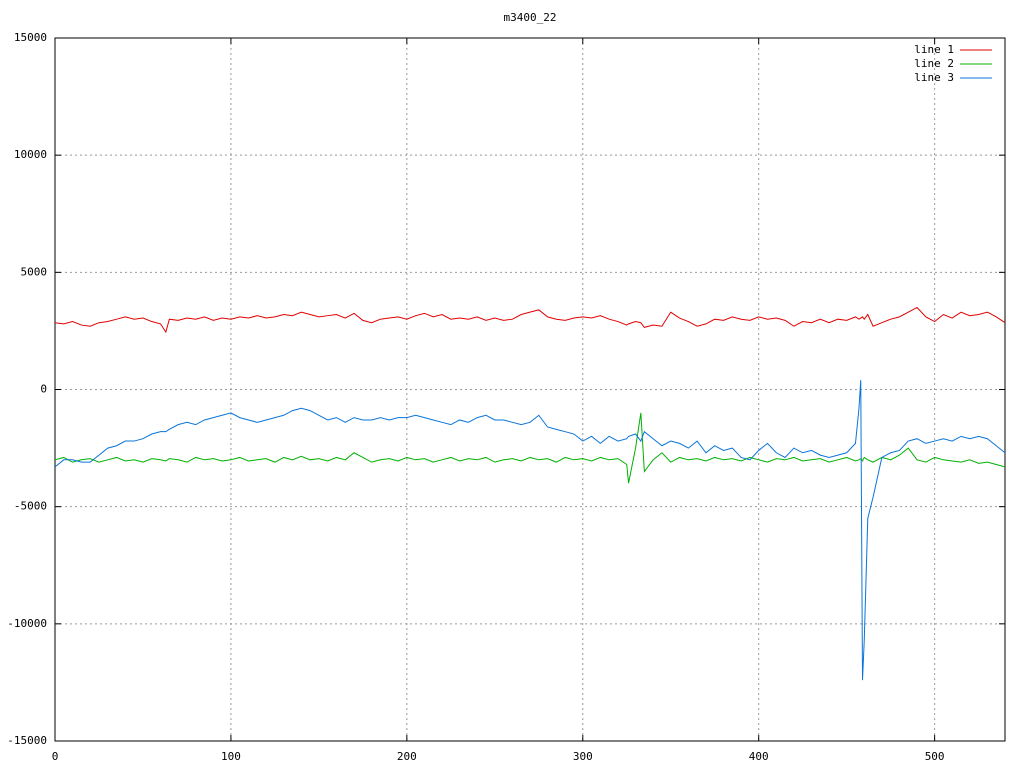 The width and height of the screenshot is (1024, 768). Describe the element at coordinates (583, 756) in the screenshot. I see `x-tick-label: 300` at that location.